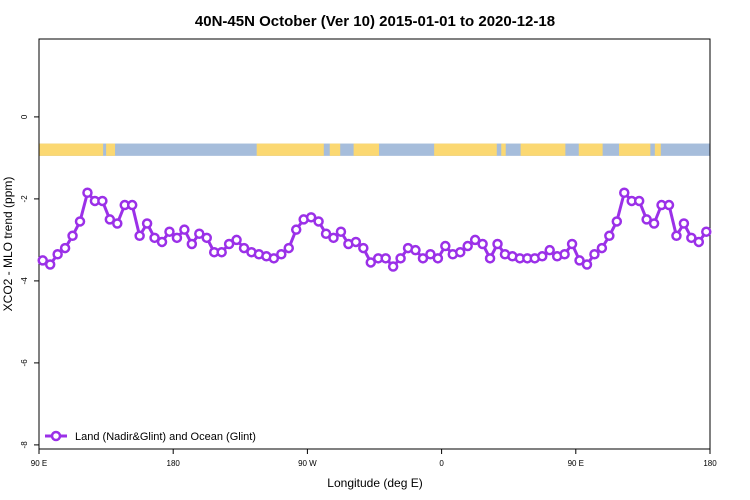  What do you see at coordinates (24, 199) in the screenshot?
I see `y-tick-label: -2` at bounding box center [24, 199].